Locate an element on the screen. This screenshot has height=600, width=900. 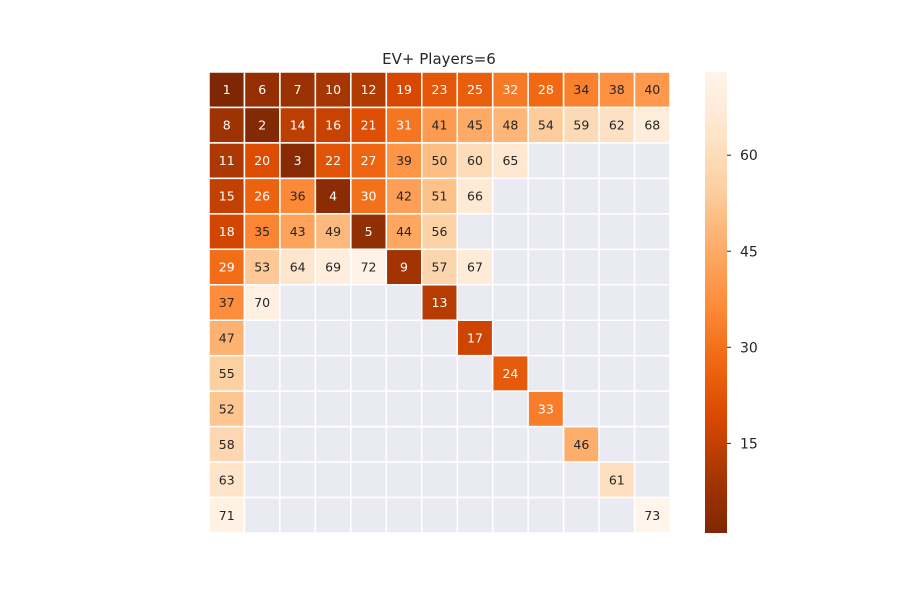
cell-value-label: 60 is located at coordinates (475, 160).